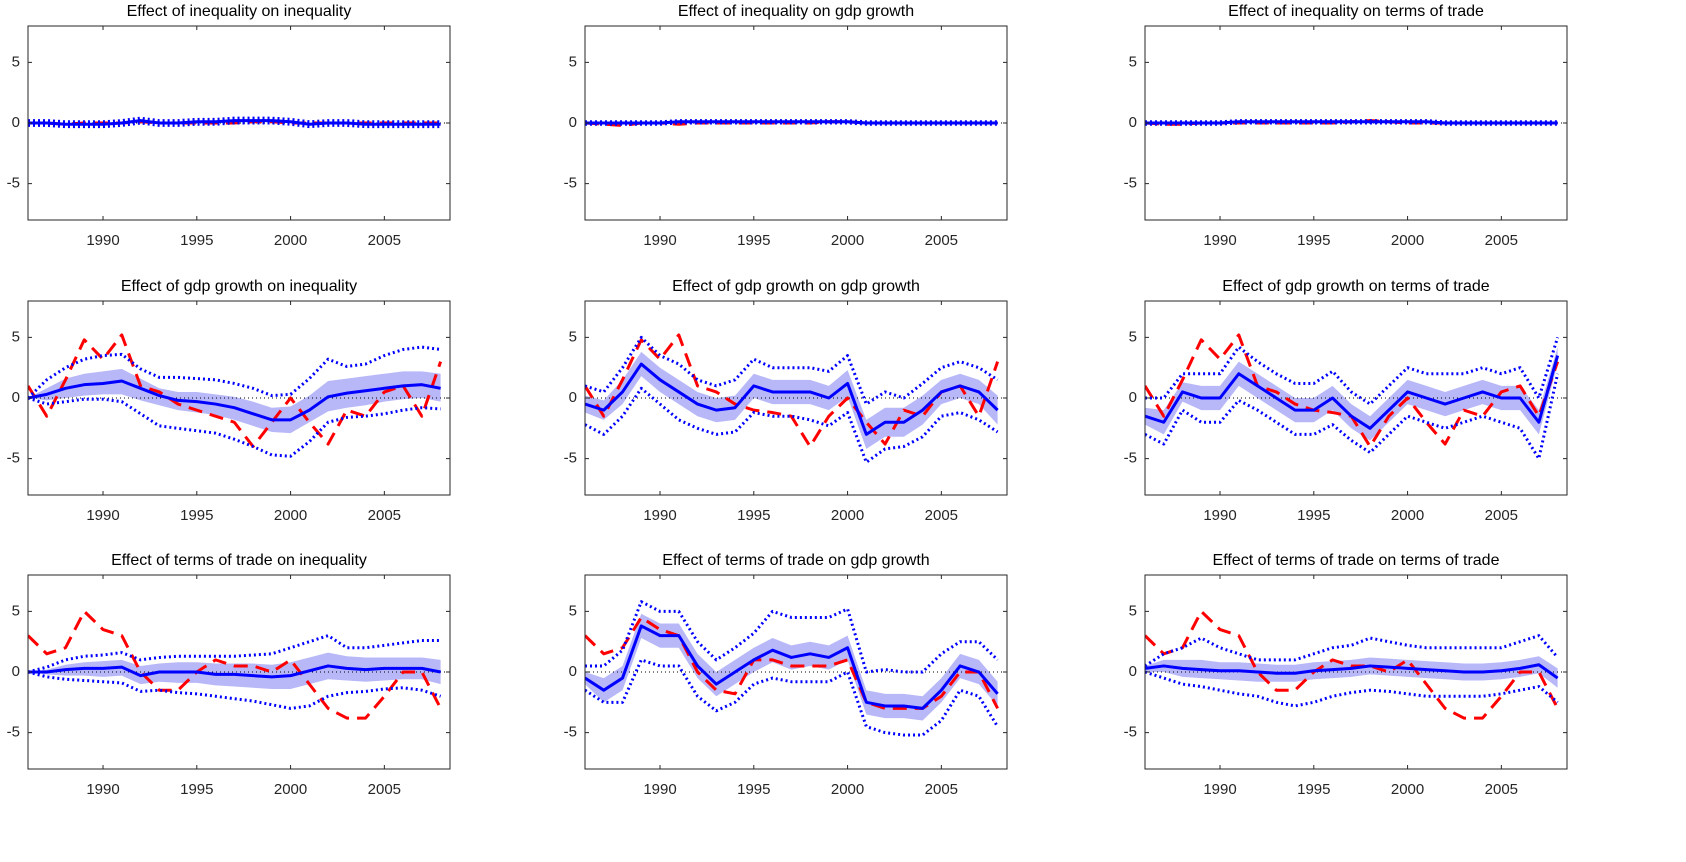 This screenshot has width=1686, height=862. What do you see at coordinates (795, 560) in the screenshot?
I see `panel-title: Effect of terms of trade on gdp growth` at bounding box center [795, 560].